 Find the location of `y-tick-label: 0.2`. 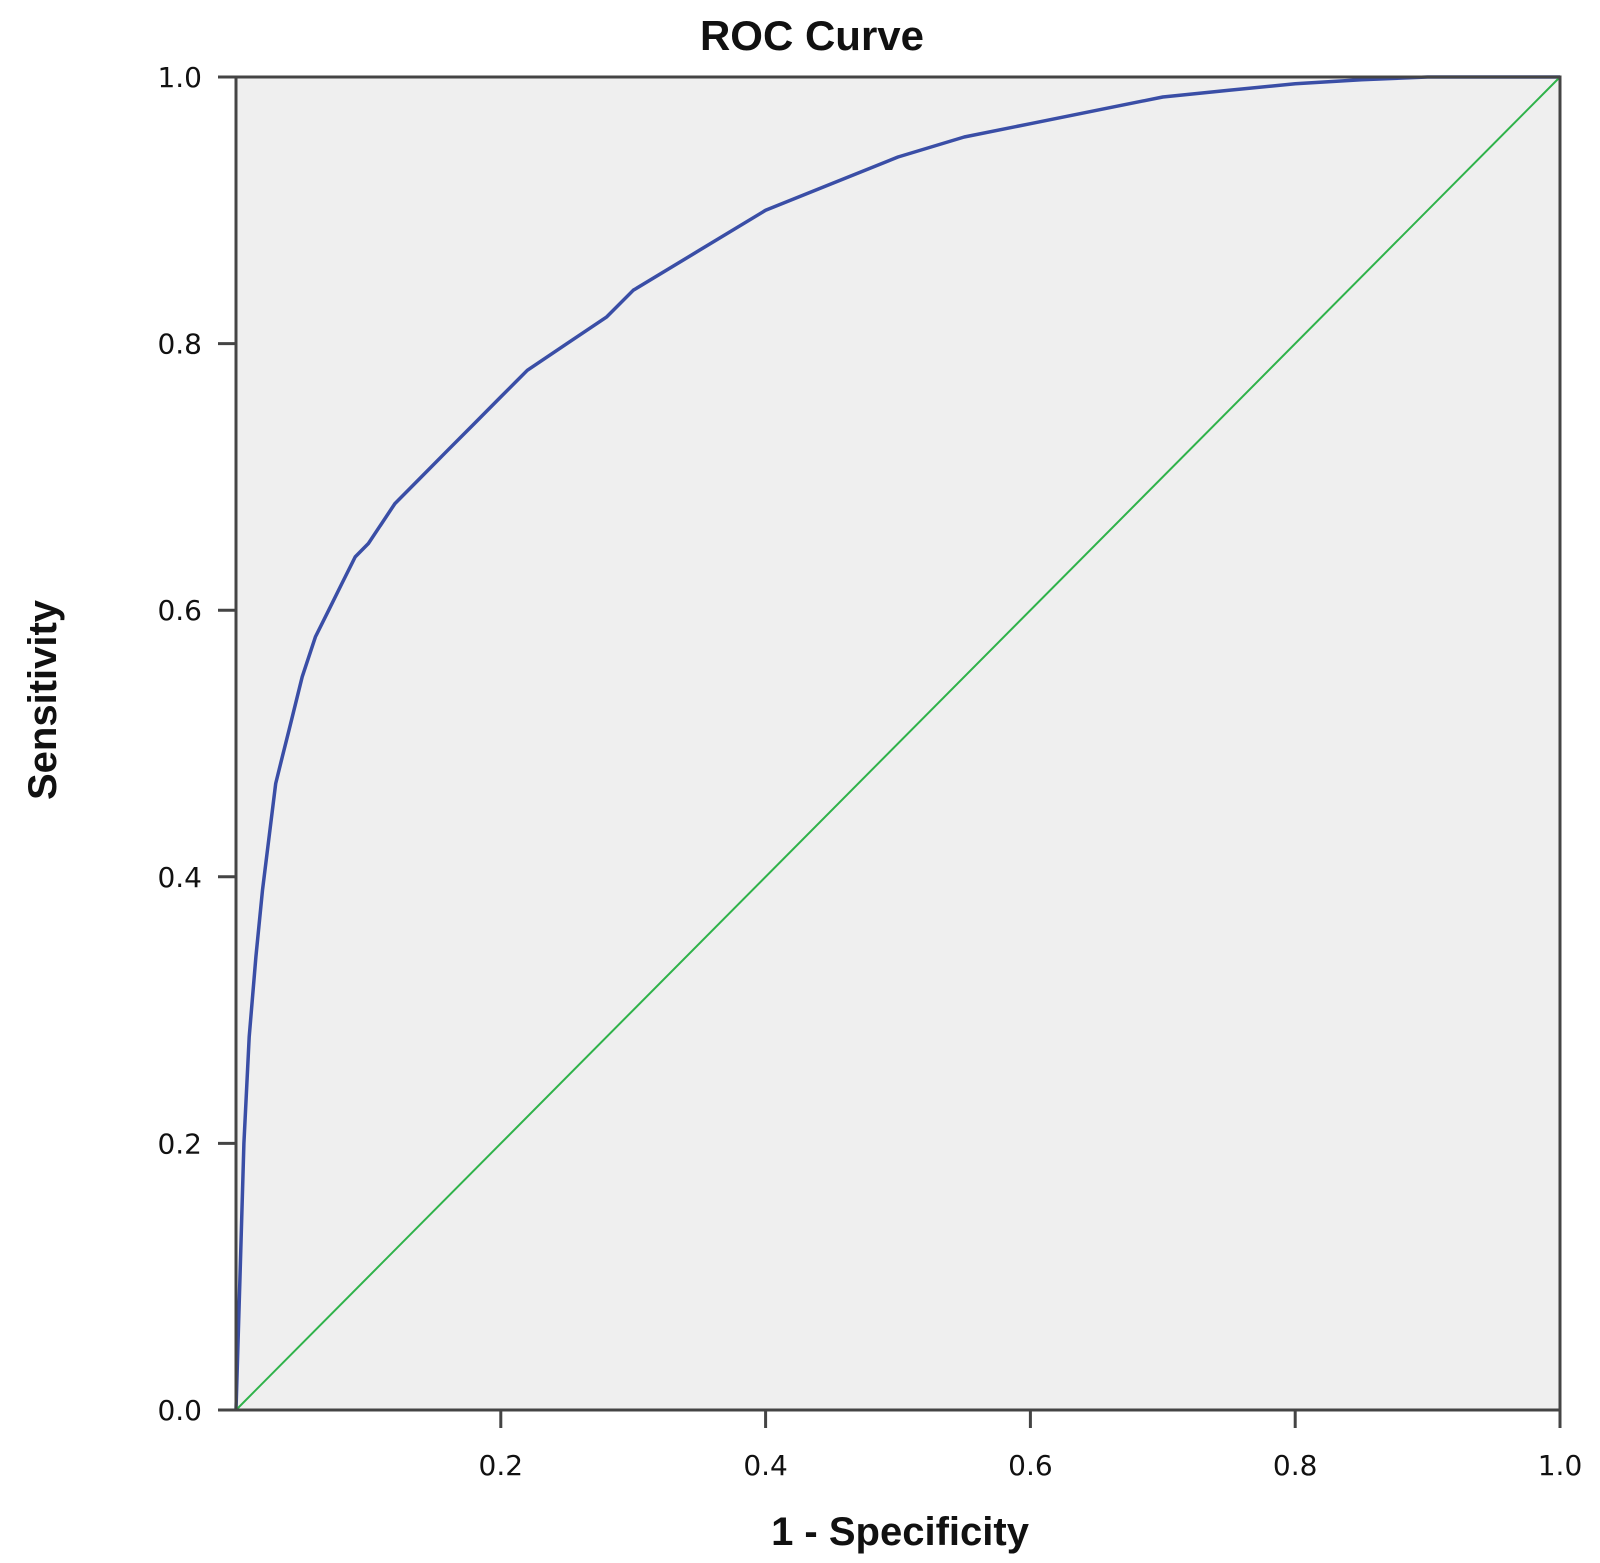

y-tick-label: 0.2 is located at coordinates (179, 1143).